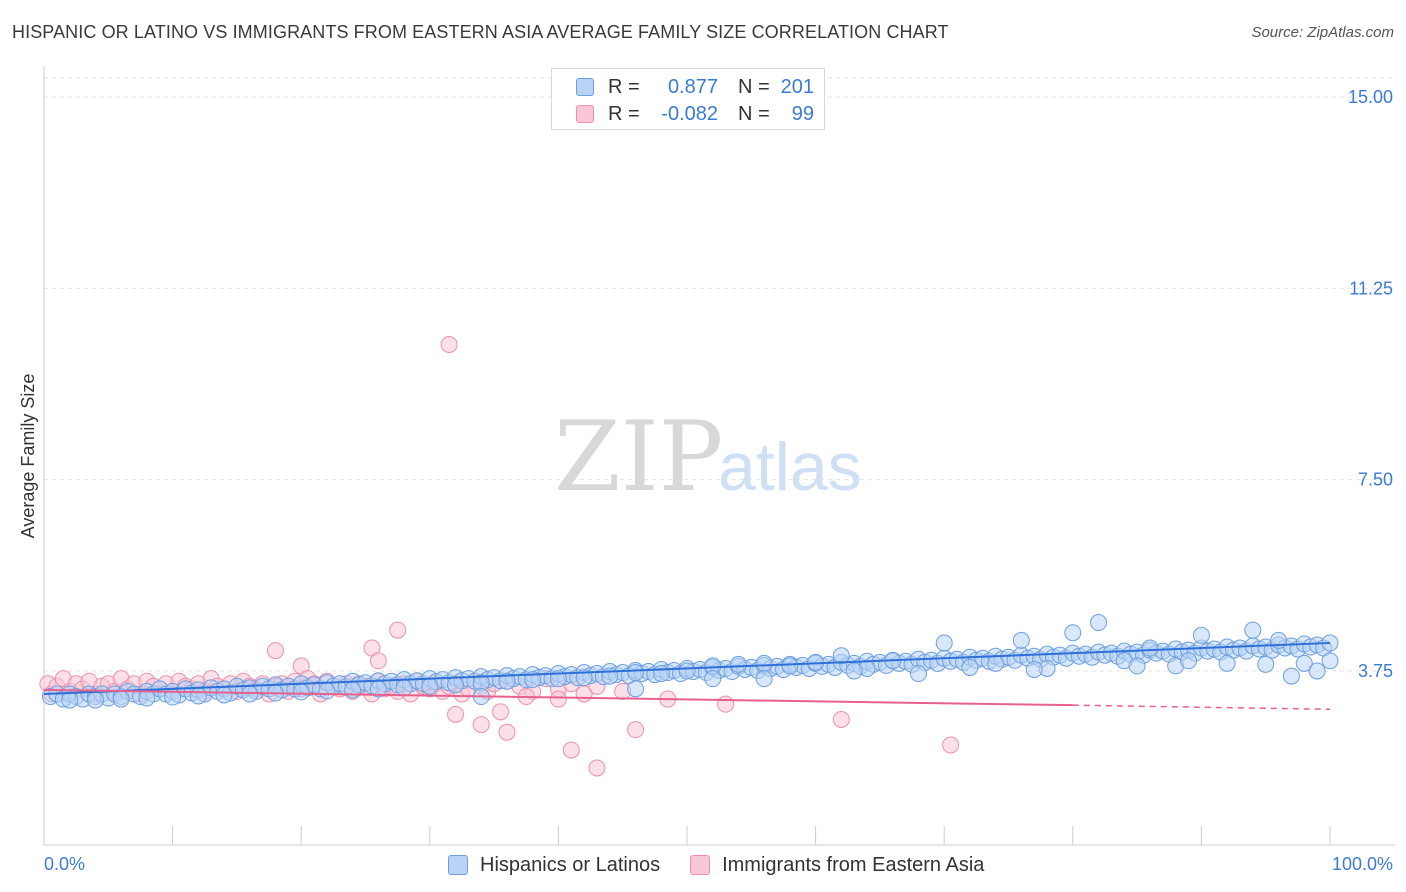 The height and width of the screenshot is (892, 1406). I want to click on trend-line-hispanics, so click(687, 668).